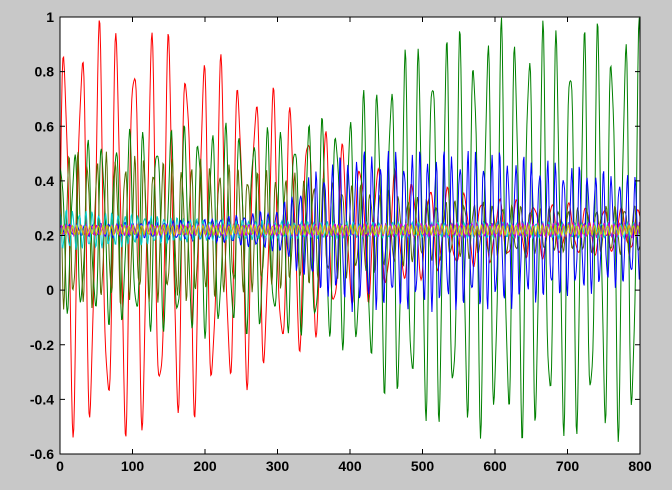 This screenshot has height=490, width=672. What do you see at coordinates (350, 466) in the screenshot?
I see `x-tick-label: 400` at bounding box center [350, 466].